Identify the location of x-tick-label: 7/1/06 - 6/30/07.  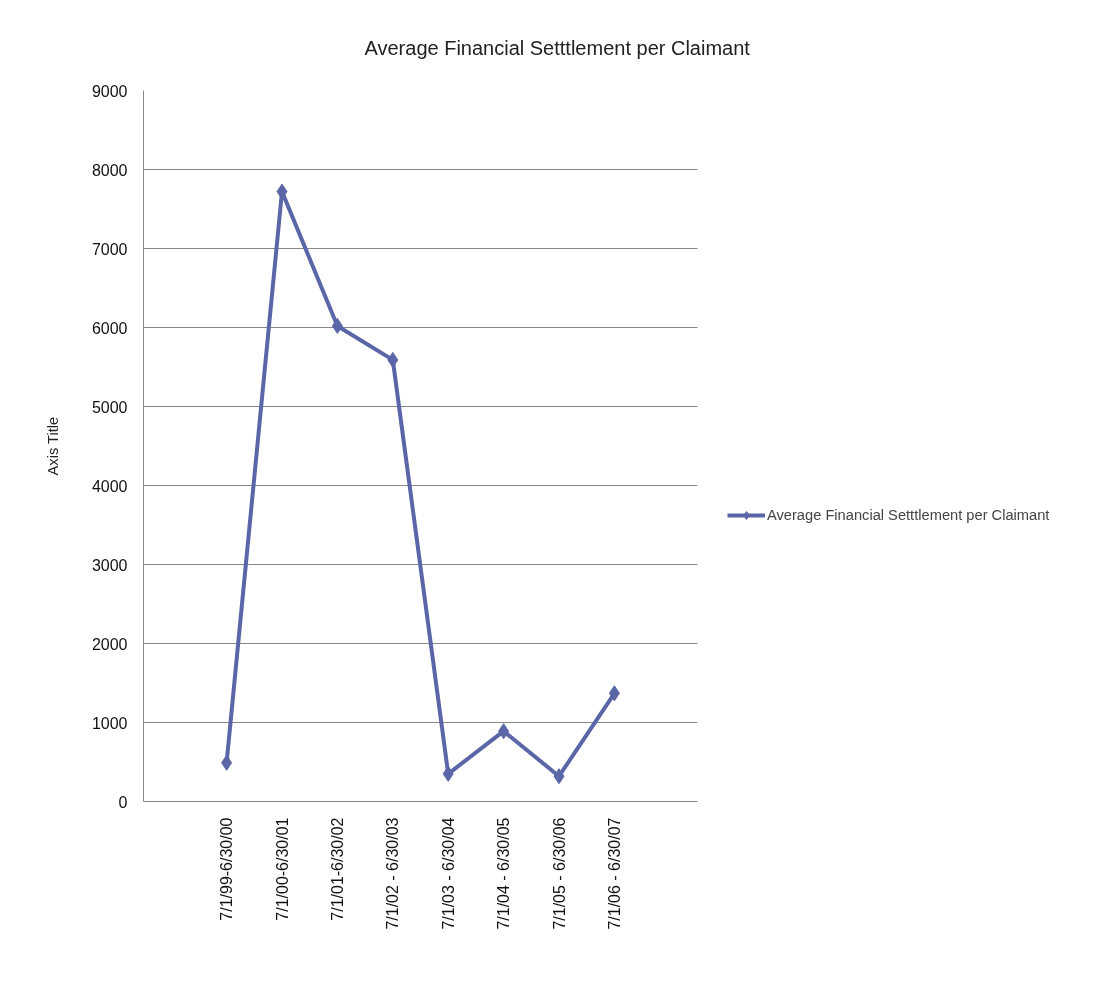
(614, 873).